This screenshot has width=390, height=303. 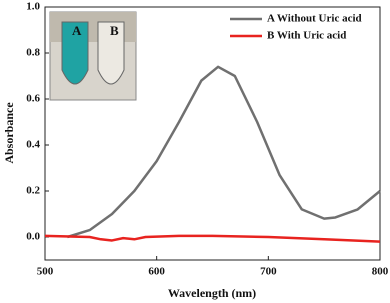 What do you see at coordinates (212, 293) in the screenshot?
I see `x-axis-label: Wavelength (nm)` at bounding box center [212, 293].